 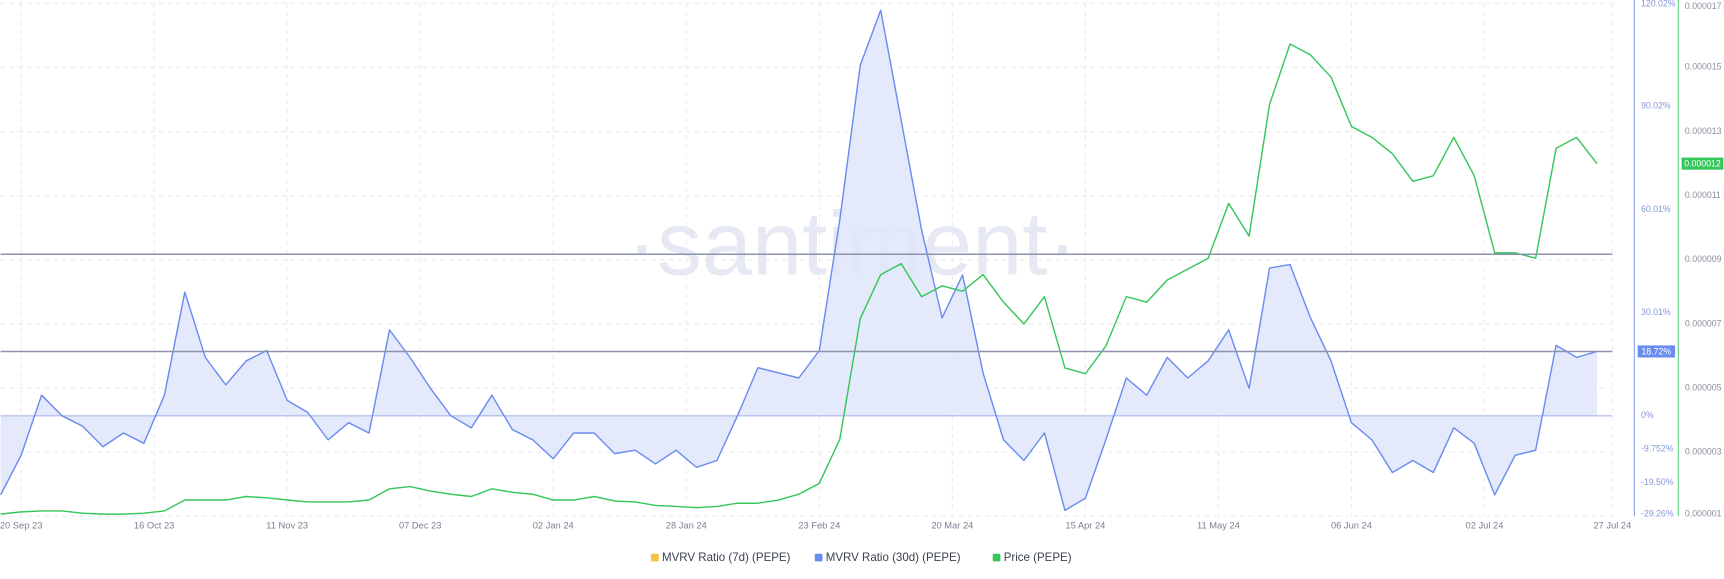 What do you see at coordinates (1647, 415) in the screenshot?
I see `y-tick-label: 0%` at bounding box center [1647, 415].